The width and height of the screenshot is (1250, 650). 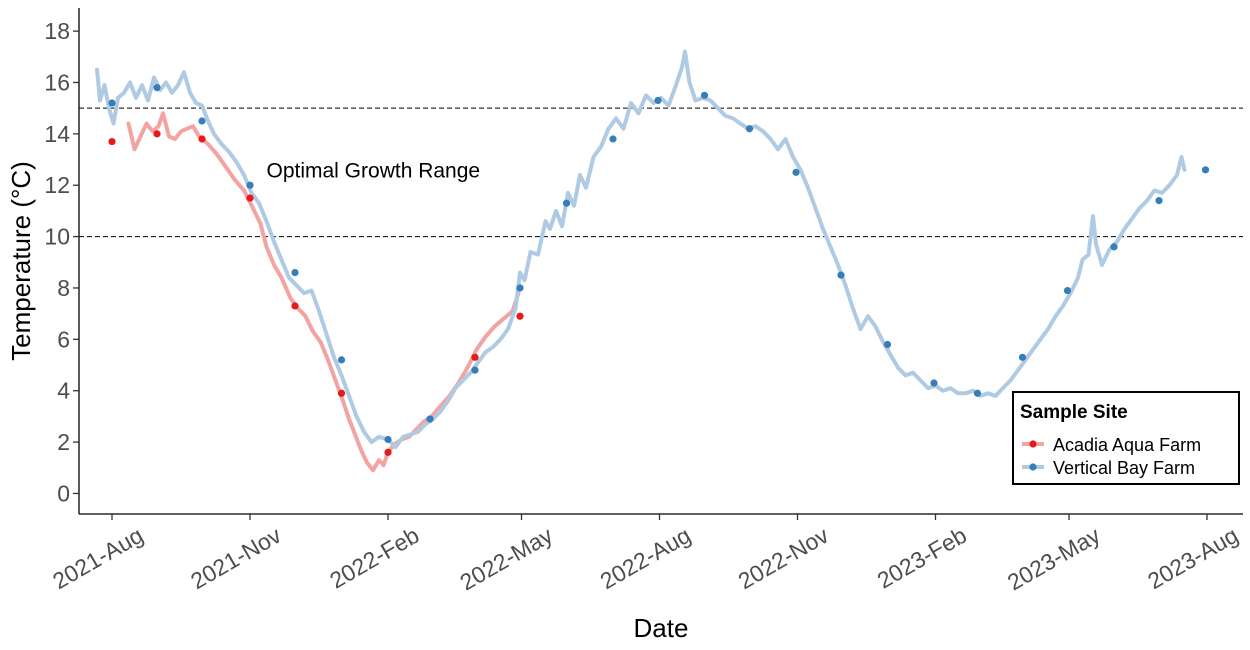 What do you see at coordinates (236, 558) in the screenshot?
I see `x-tick-label: 2021-Nov` at bounding box center [236, 558].